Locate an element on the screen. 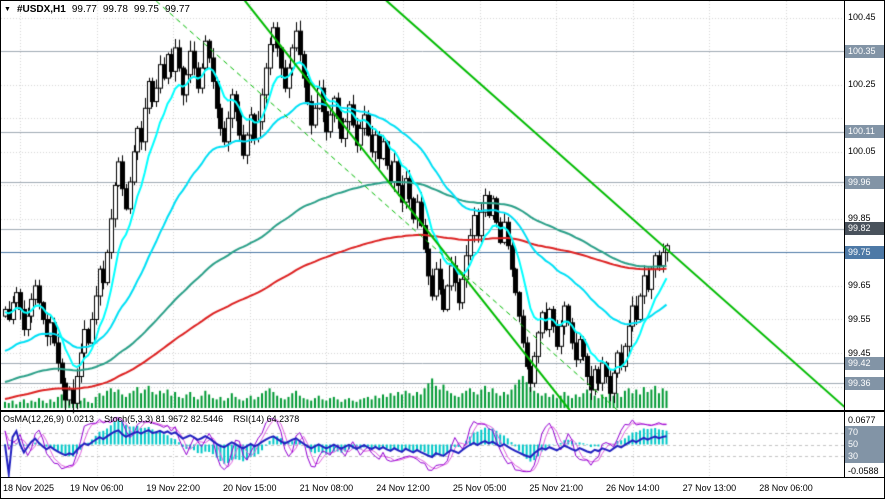 The image size is (885, 499). time-axis-label: 19 Nov 22:00 is located at coordinates (173, 488).